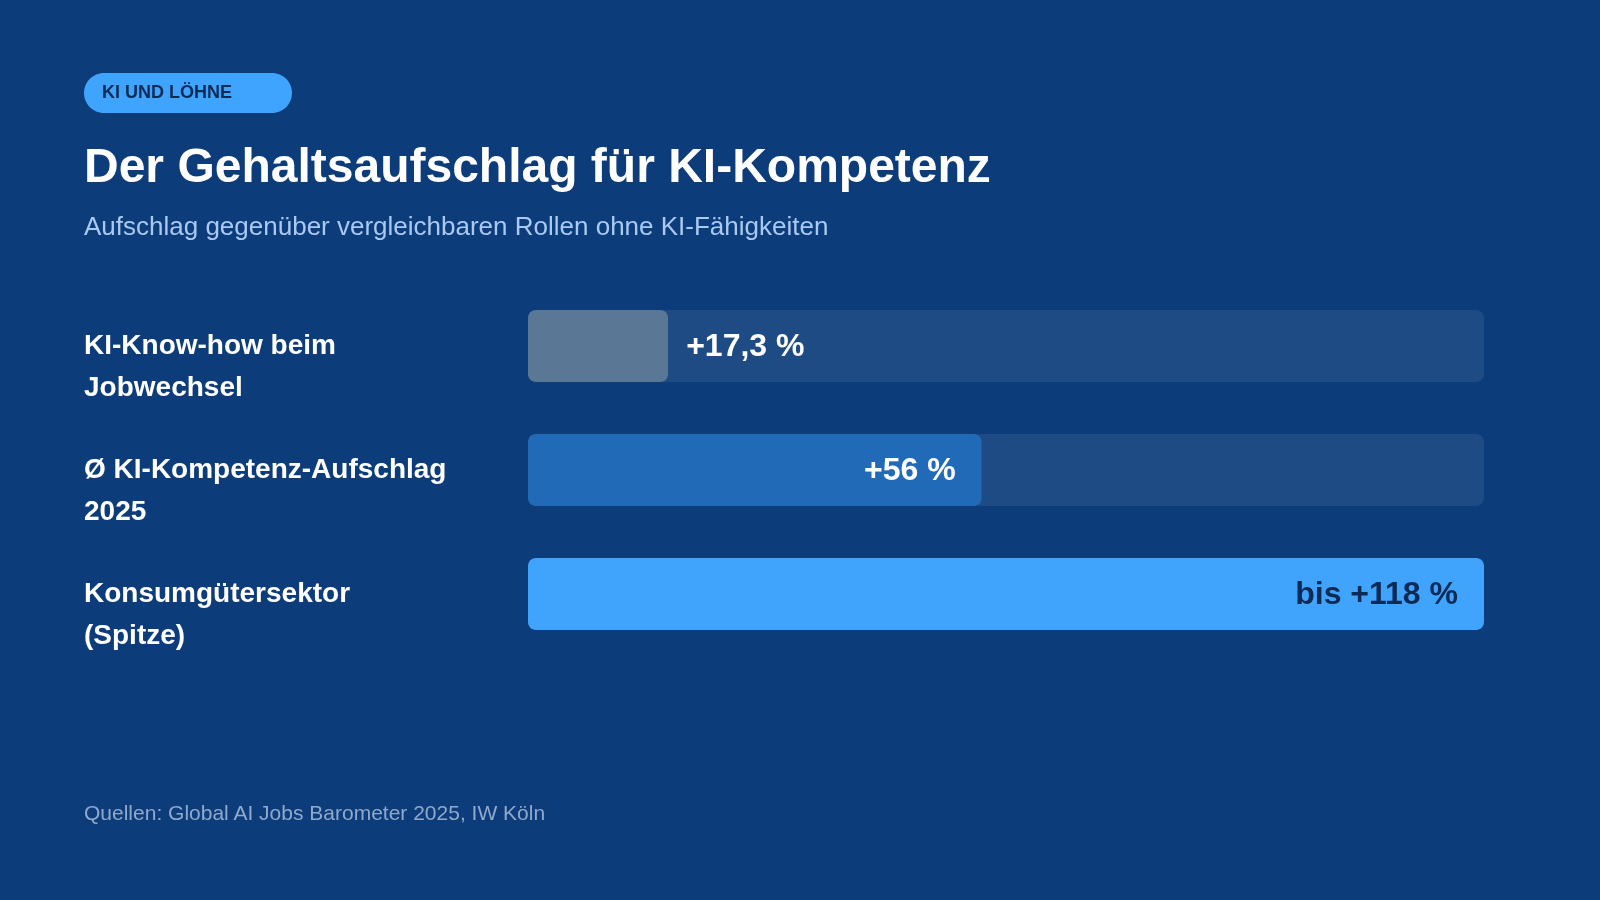  What do you see at coordinates (210, 365) in the screenshot?
I see `y-tick-label: KI-Know-how beim Jobwechsel` at bounding box center [210, 365].